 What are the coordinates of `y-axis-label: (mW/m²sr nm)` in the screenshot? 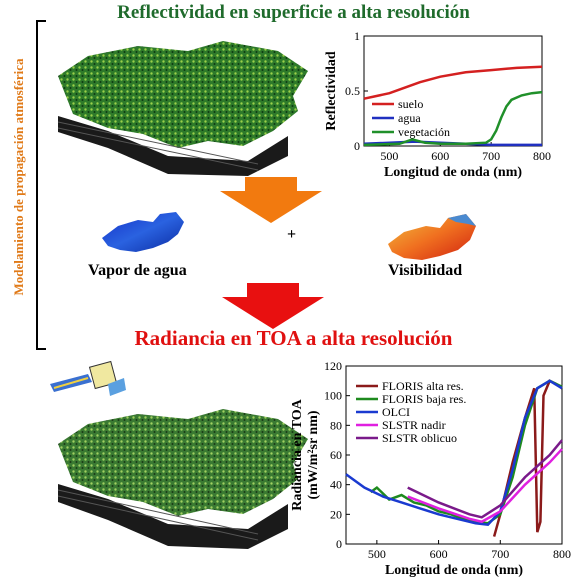 It's located at (313, 454).